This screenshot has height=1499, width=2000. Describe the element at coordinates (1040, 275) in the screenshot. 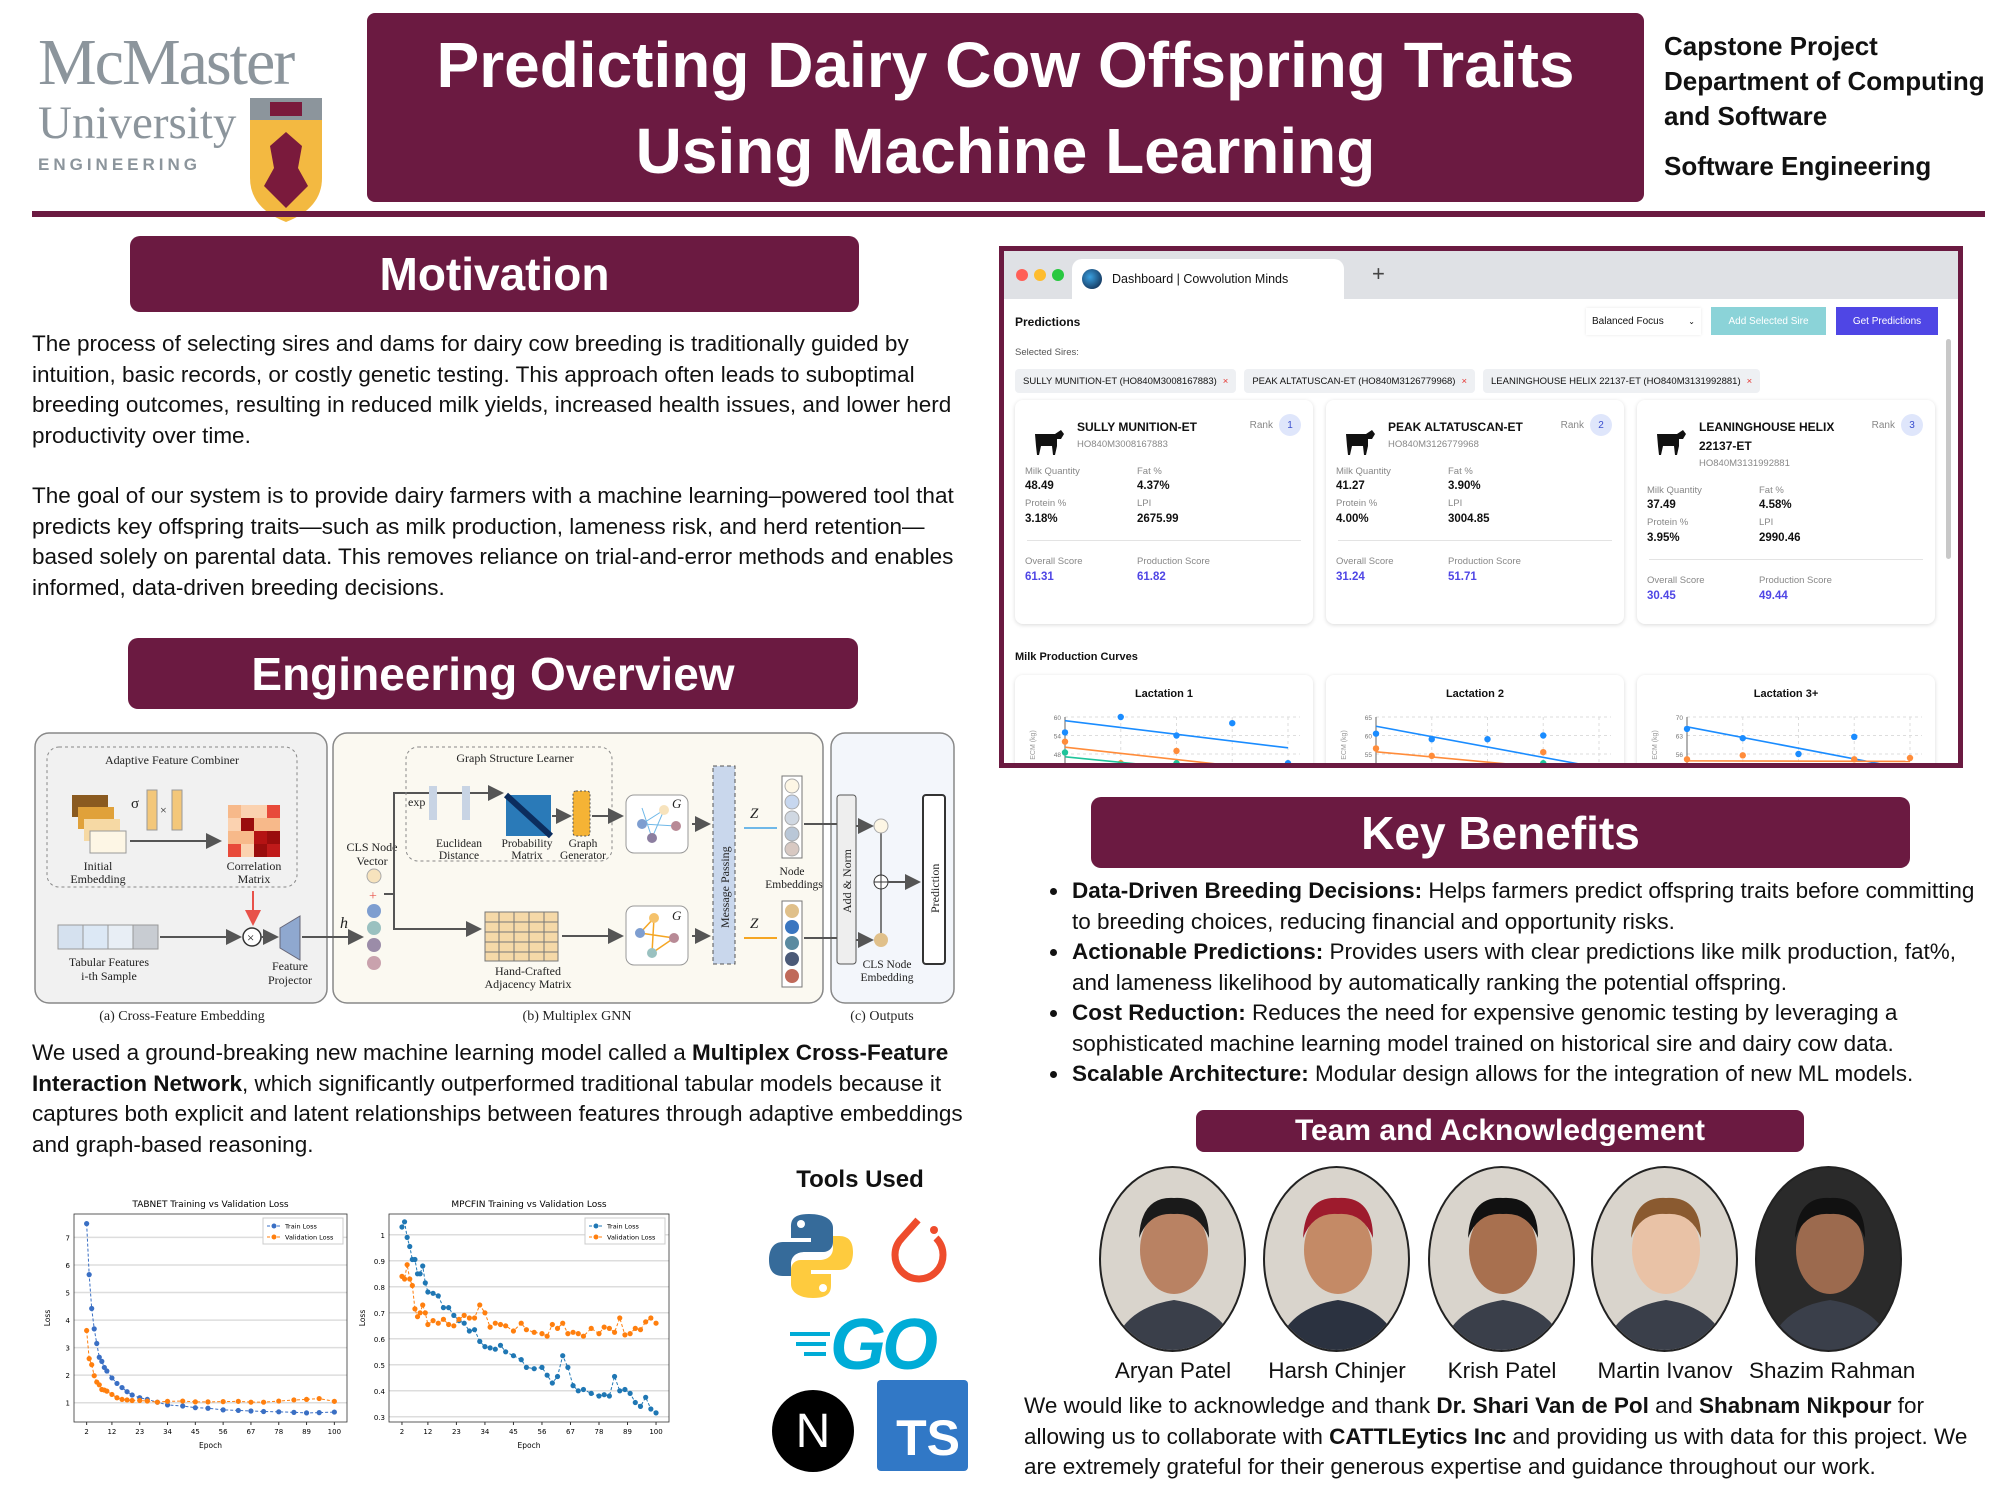

I see `minimize-window-button` at that location.